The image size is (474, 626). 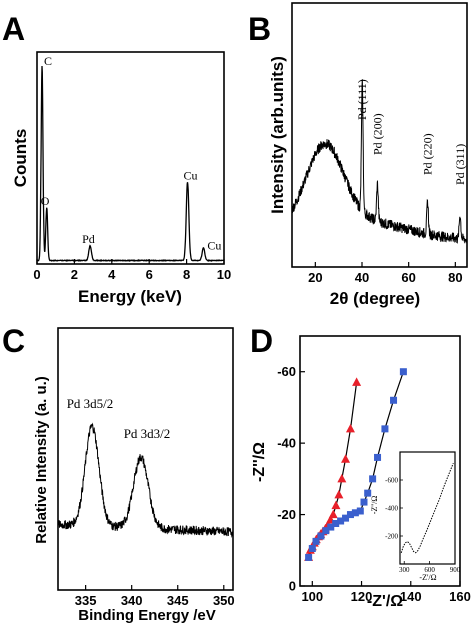 What do you see at coordinates (391, 481) in the screenshot?
I see `inset-ytick-label: -600` at bounding box center [391, 481].